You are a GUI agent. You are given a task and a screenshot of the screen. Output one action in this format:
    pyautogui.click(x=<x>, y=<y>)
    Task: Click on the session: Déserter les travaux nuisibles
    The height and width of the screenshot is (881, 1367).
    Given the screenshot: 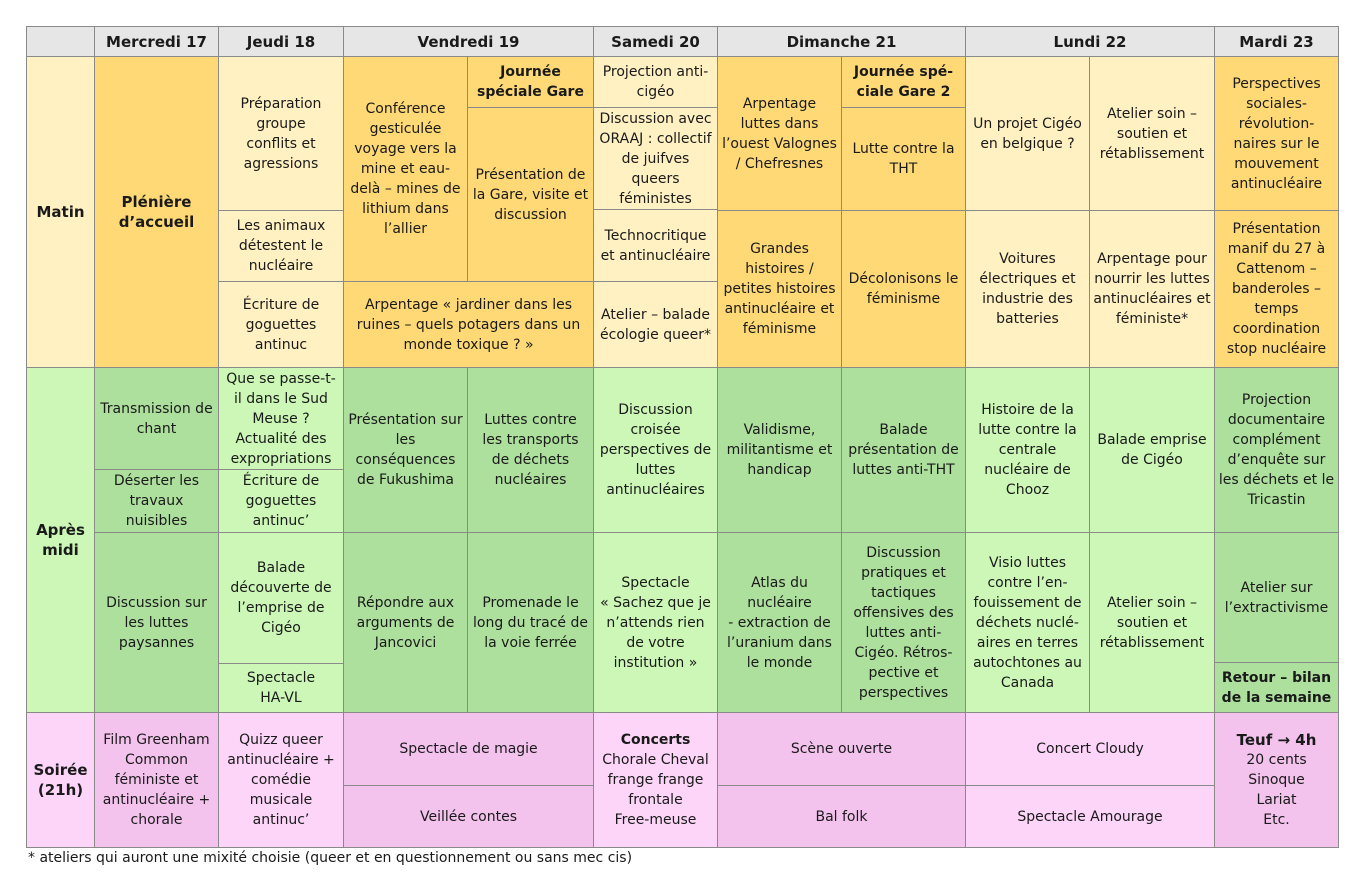 What is the action you would take?
    pyautogui.click(x=156, y=501)
    